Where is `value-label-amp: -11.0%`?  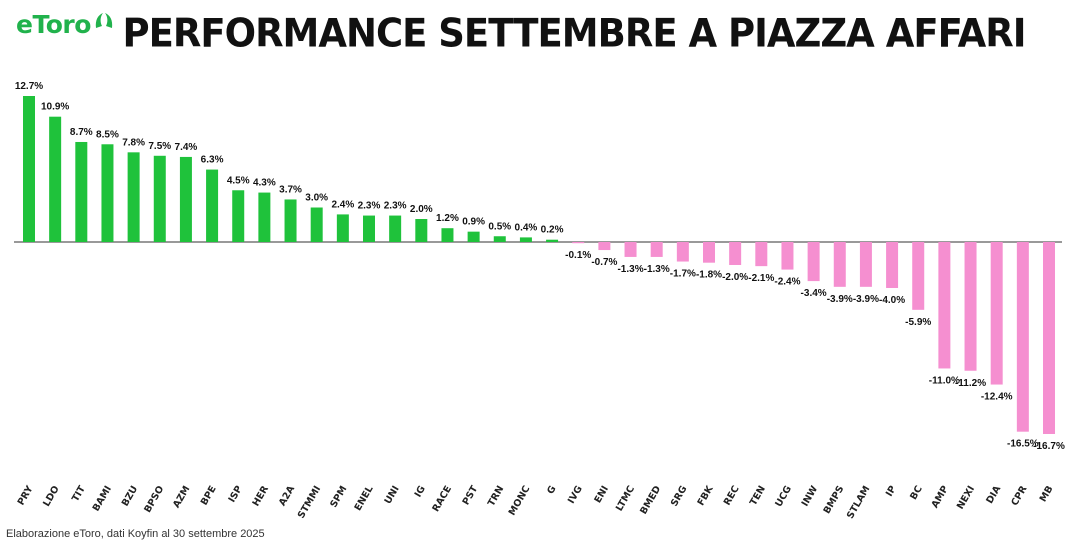 value-label-amp: -11.0% is located at coordinates (944, 380).